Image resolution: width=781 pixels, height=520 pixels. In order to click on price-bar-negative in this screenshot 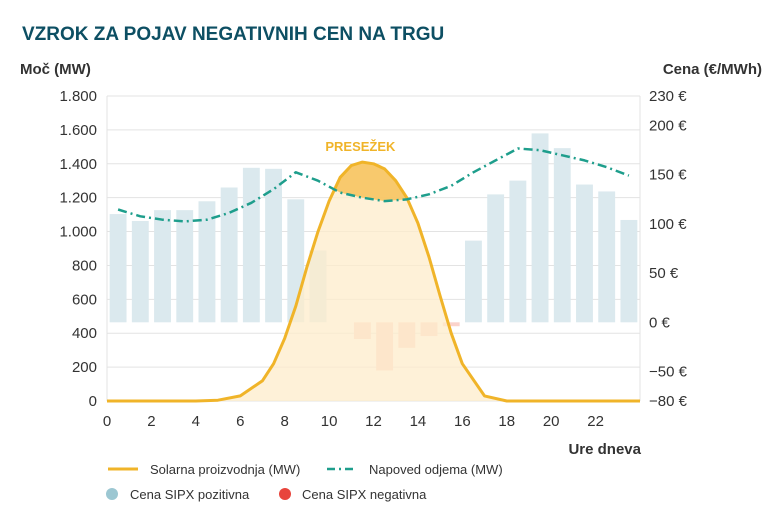, I will do `click(451, 324)`.